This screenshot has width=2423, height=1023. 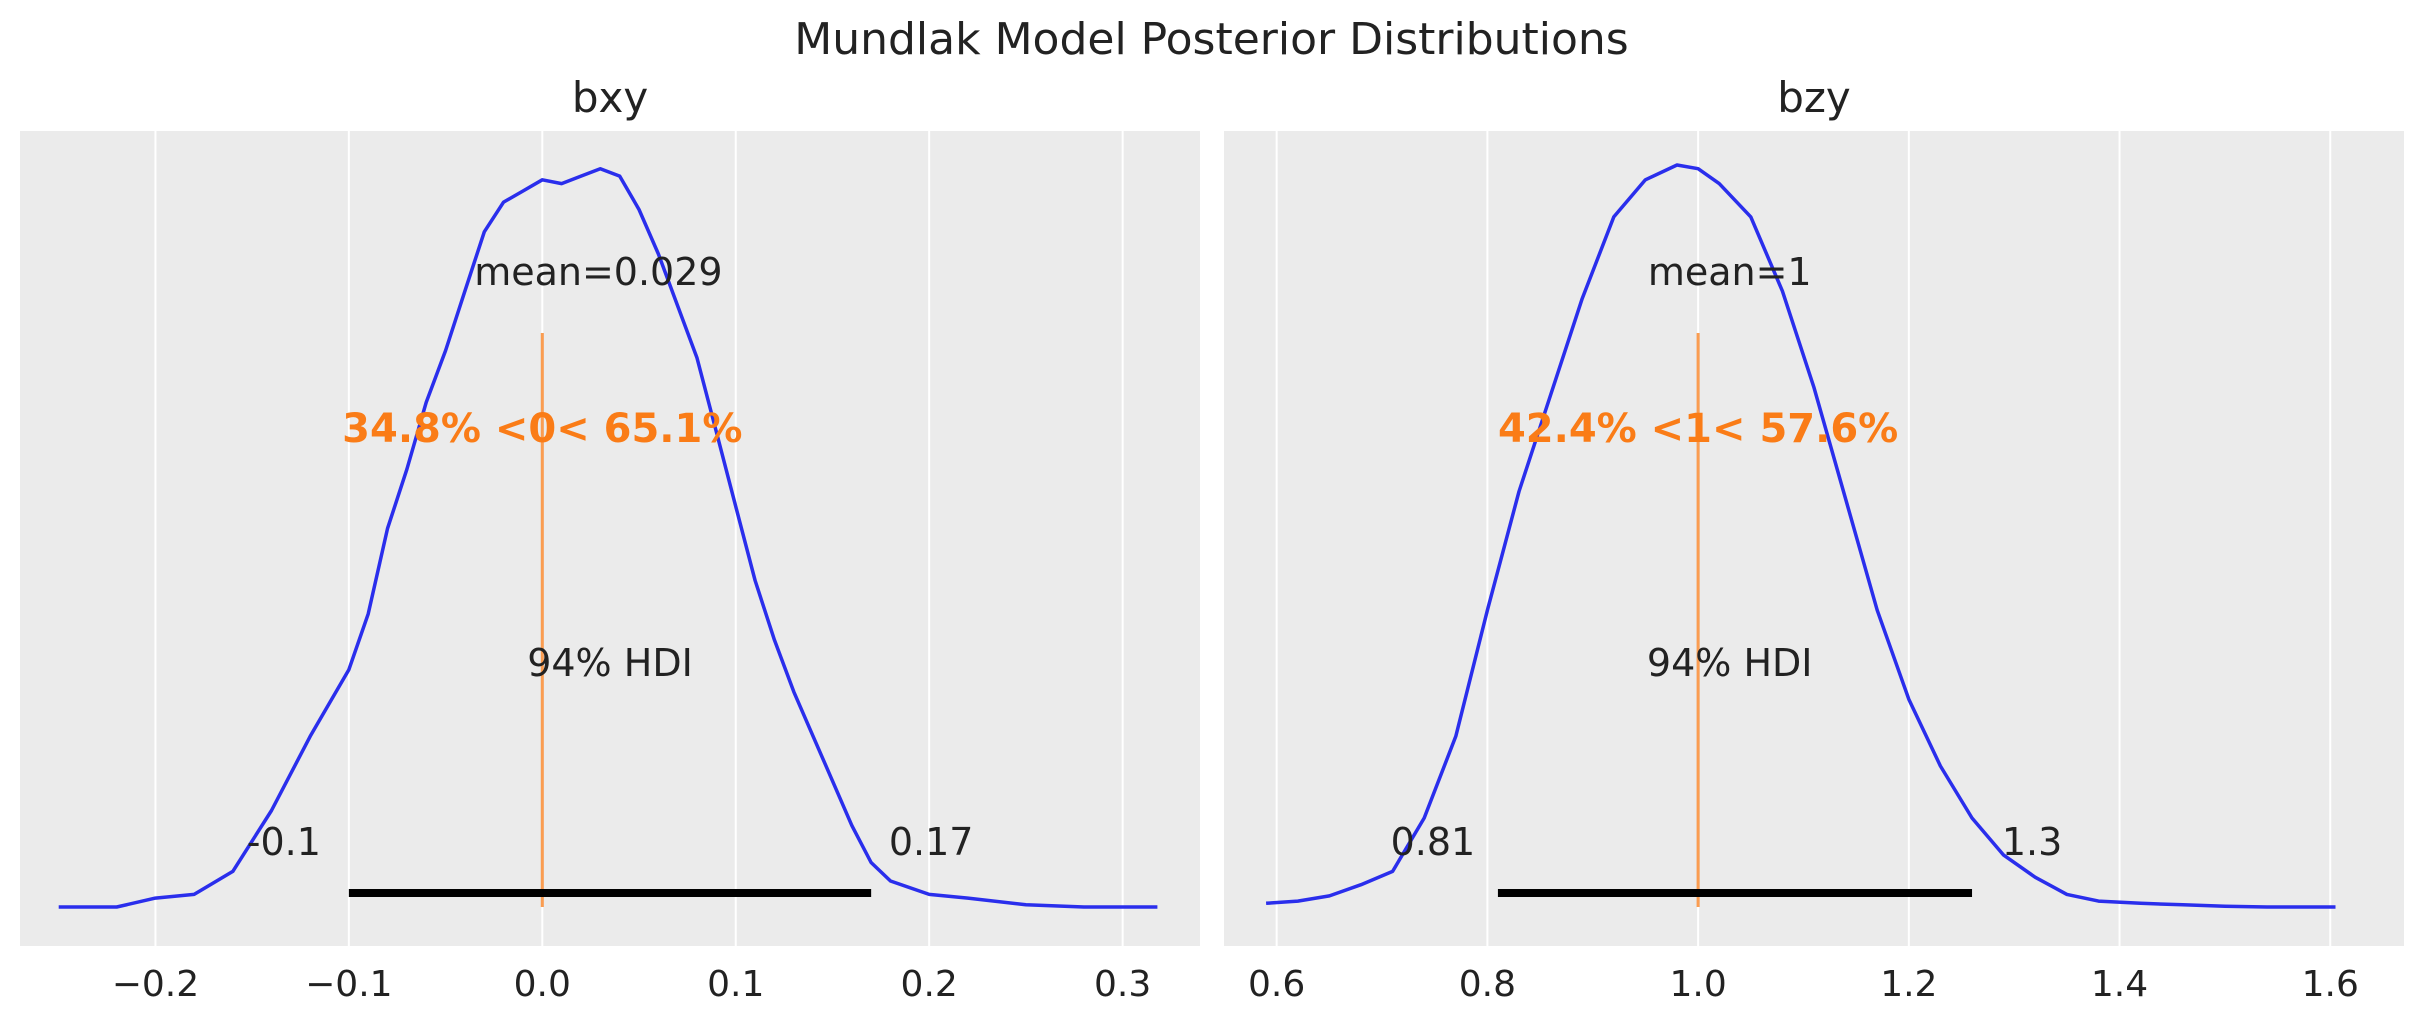 What do you see at coordinates (1730, 663) in the screenshot?
I see `hdi-label-bzy: 94% HDI` at bounding box center [1730, 663].